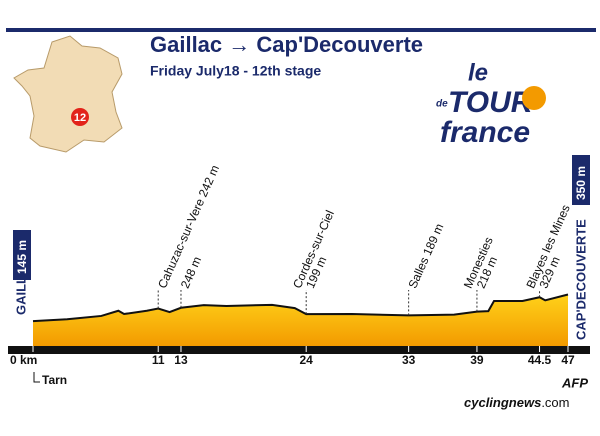 This screenshot has width=600, height=436. I want to click on source: cyclingnews.com, so click(516, 402).